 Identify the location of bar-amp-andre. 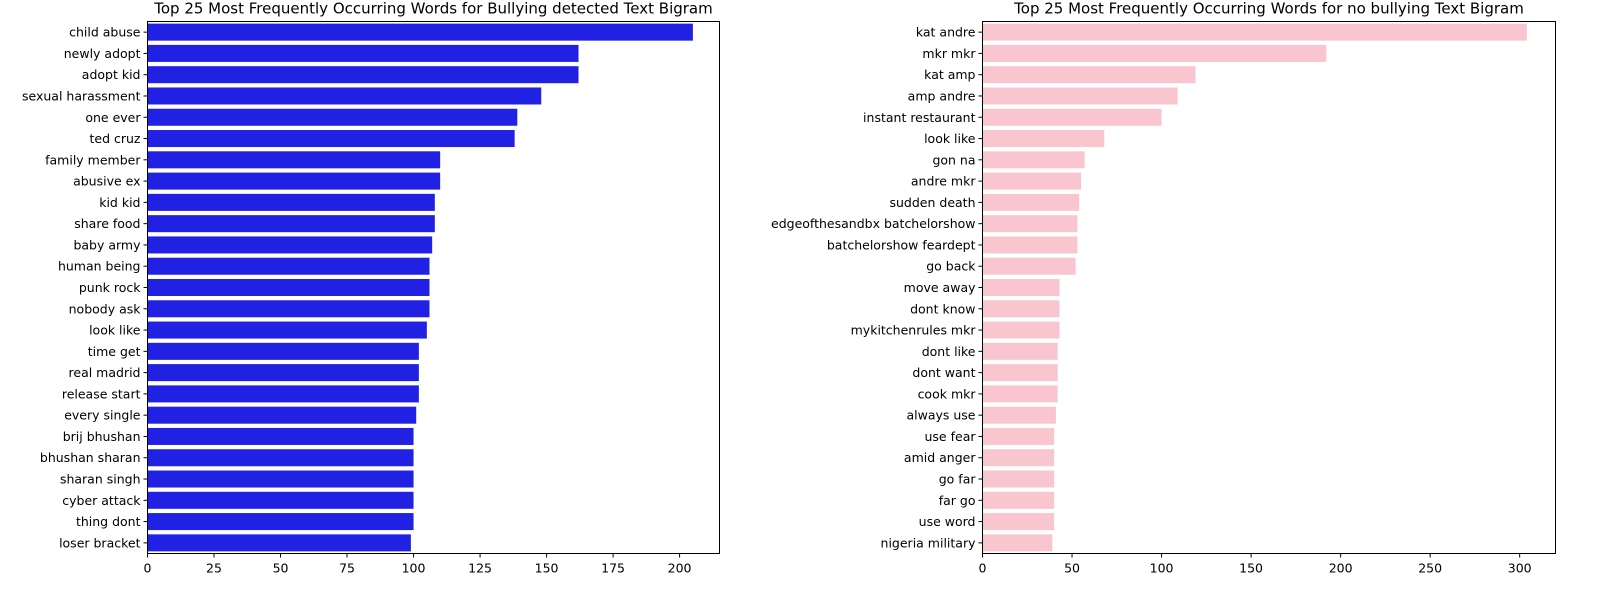
(1080, 96).